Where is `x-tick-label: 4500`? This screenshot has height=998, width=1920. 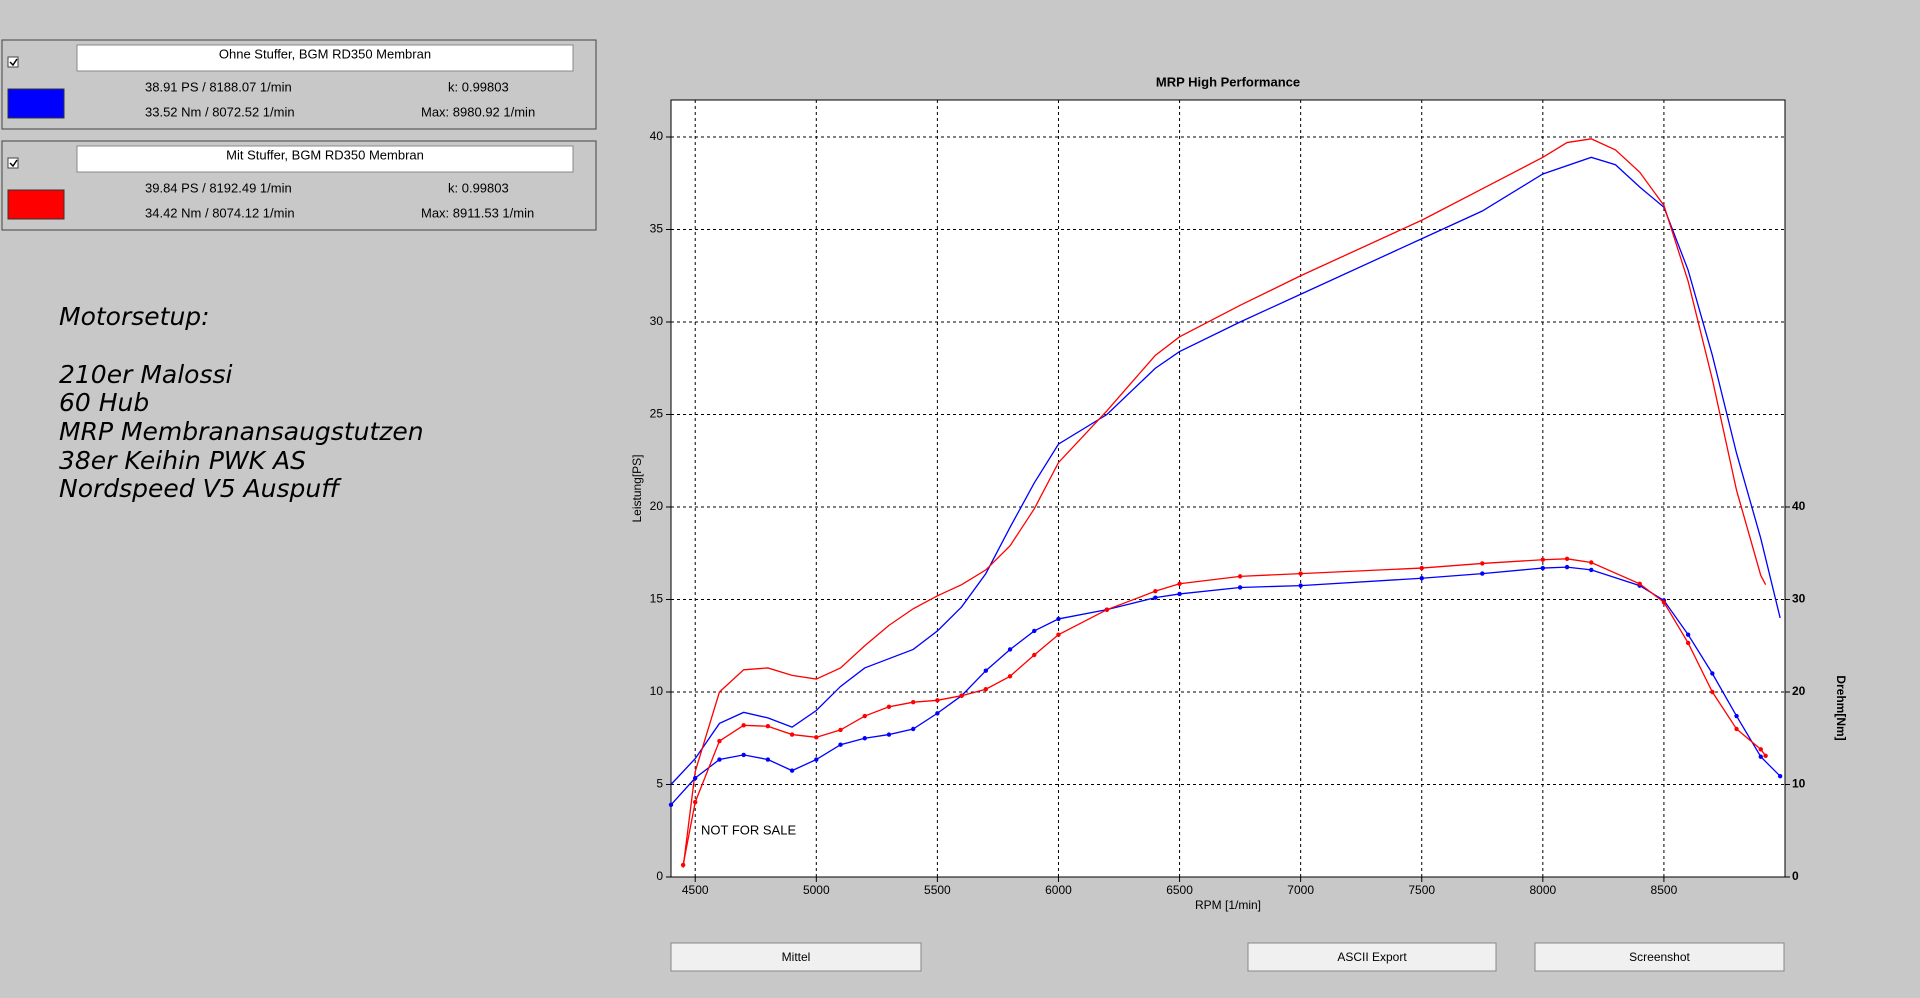 x-tick-label: 4500 is located at coordinates (695, 890).